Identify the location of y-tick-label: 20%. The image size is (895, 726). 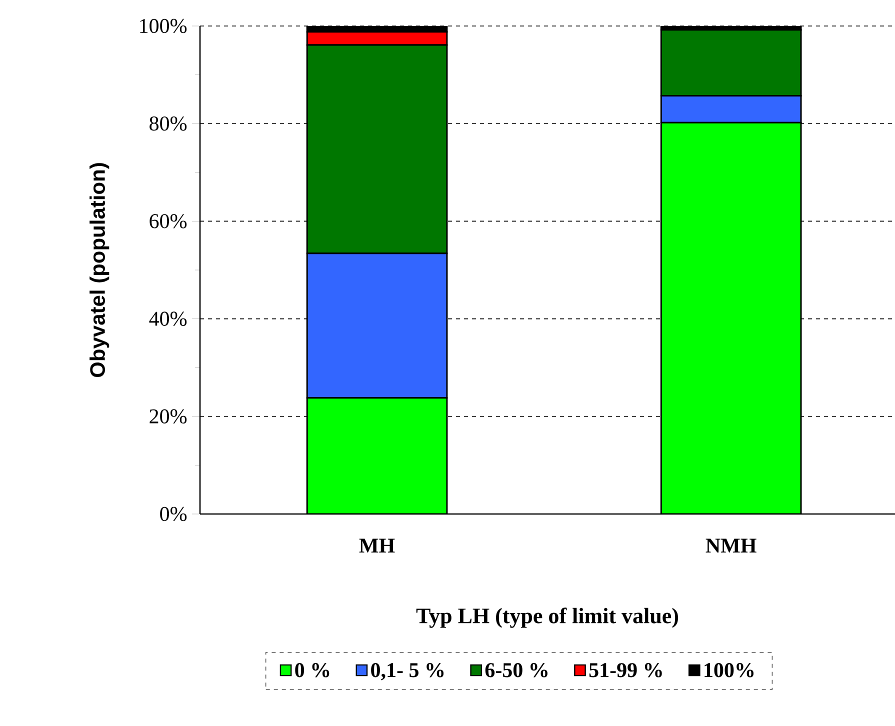
(168, 416).